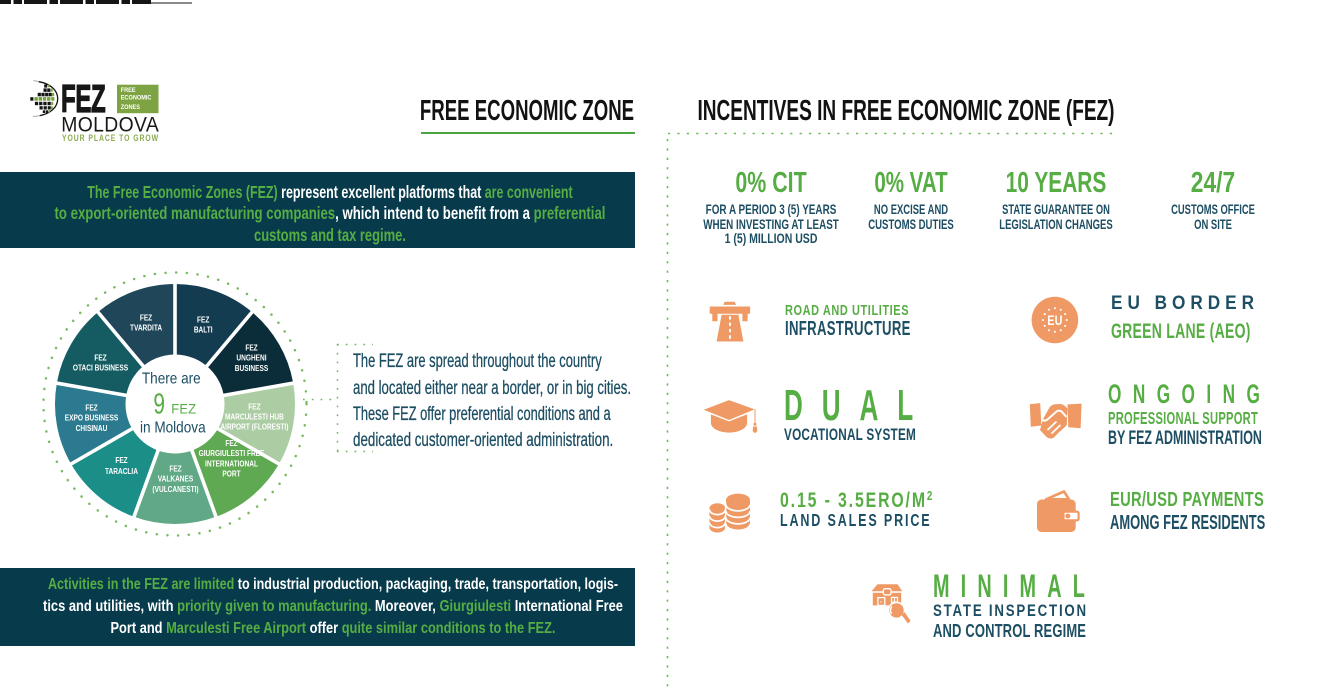 Image resolution: width=1337 pixels, height=689 pixels. I want to click on svg-text: 9, so click(159, 404).